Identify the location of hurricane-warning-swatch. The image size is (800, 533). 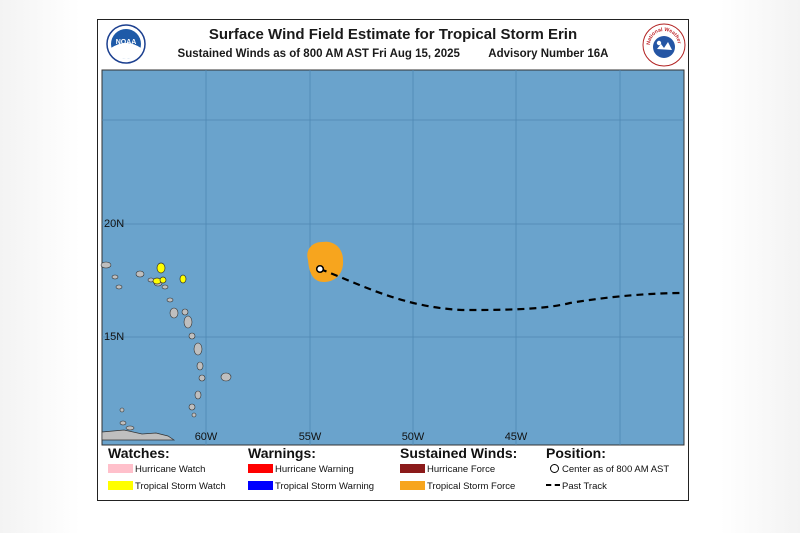
(260, 468).